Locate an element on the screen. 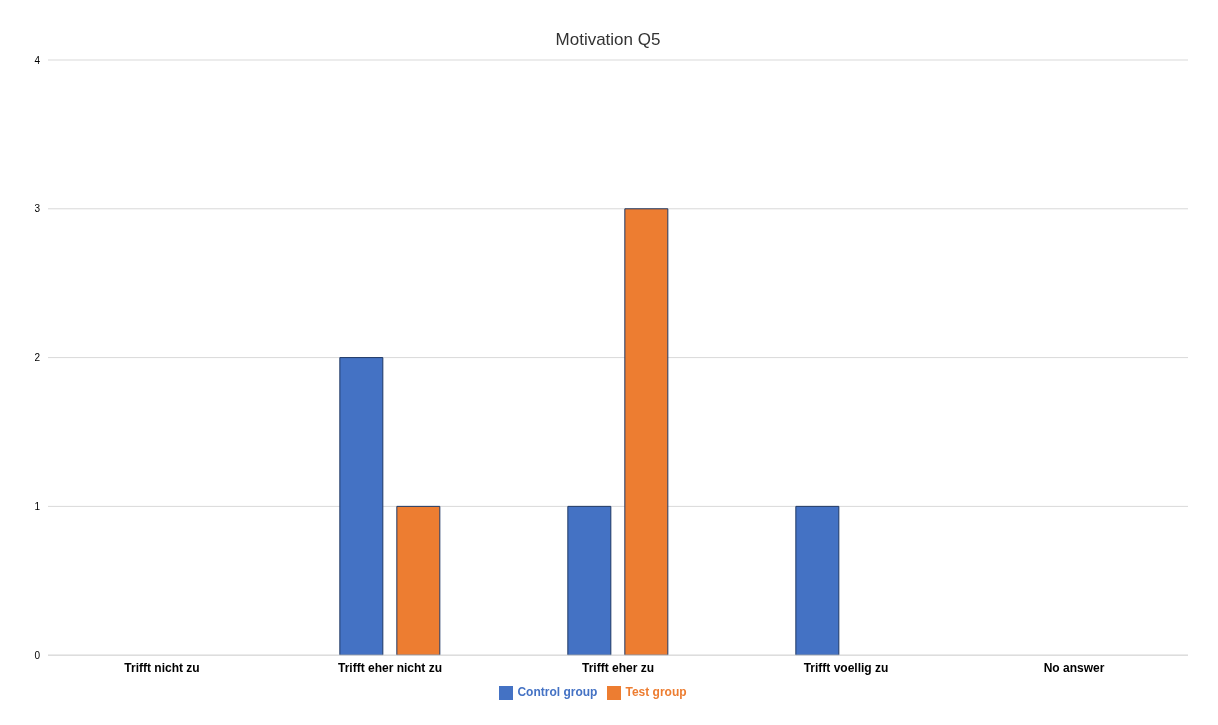 Image resolution: width=1218 pixels, height=725 pixels. y-tick-label: 0 is located at coordinates (37, 655).